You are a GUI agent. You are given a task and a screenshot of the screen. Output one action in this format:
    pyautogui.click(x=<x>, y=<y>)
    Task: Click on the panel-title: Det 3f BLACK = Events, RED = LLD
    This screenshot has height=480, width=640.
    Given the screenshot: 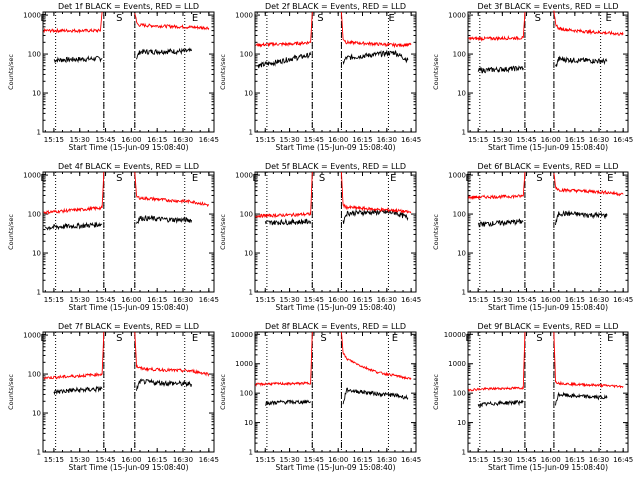 What is the action you would take?
    pyautogui.click(x=547, y=6)
    